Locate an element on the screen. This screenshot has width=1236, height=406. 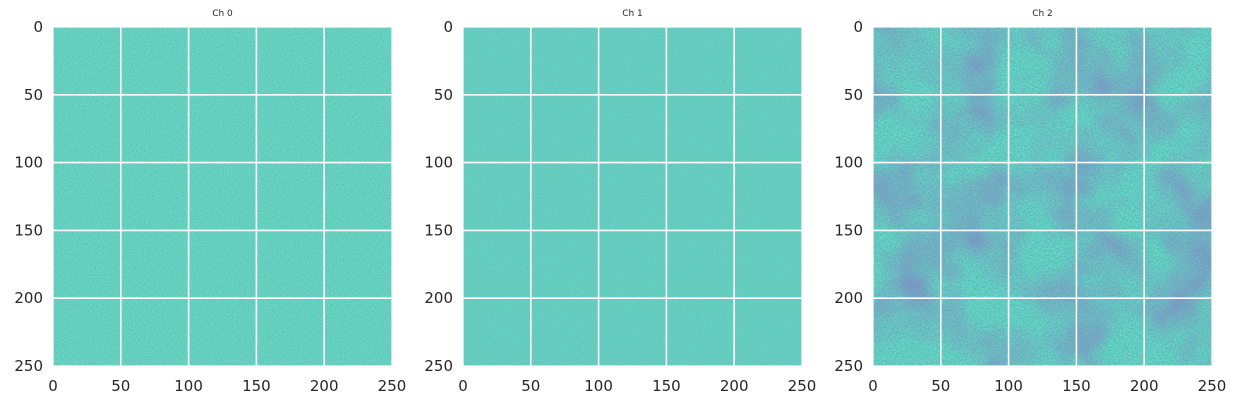
panel-title: Ch 1 is located at coordinates (632, 14).